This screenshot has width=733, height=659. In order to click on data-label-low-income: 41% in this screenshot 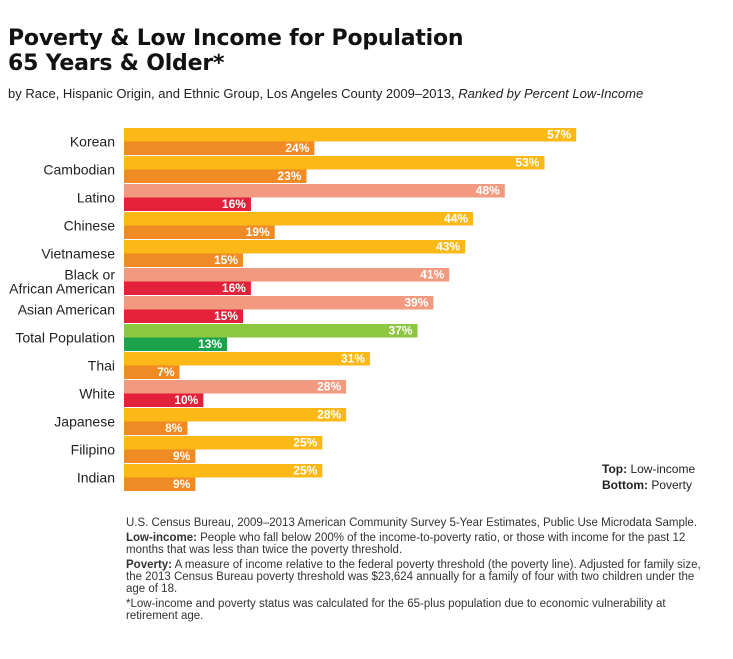, I will do `click(432, 275)`.